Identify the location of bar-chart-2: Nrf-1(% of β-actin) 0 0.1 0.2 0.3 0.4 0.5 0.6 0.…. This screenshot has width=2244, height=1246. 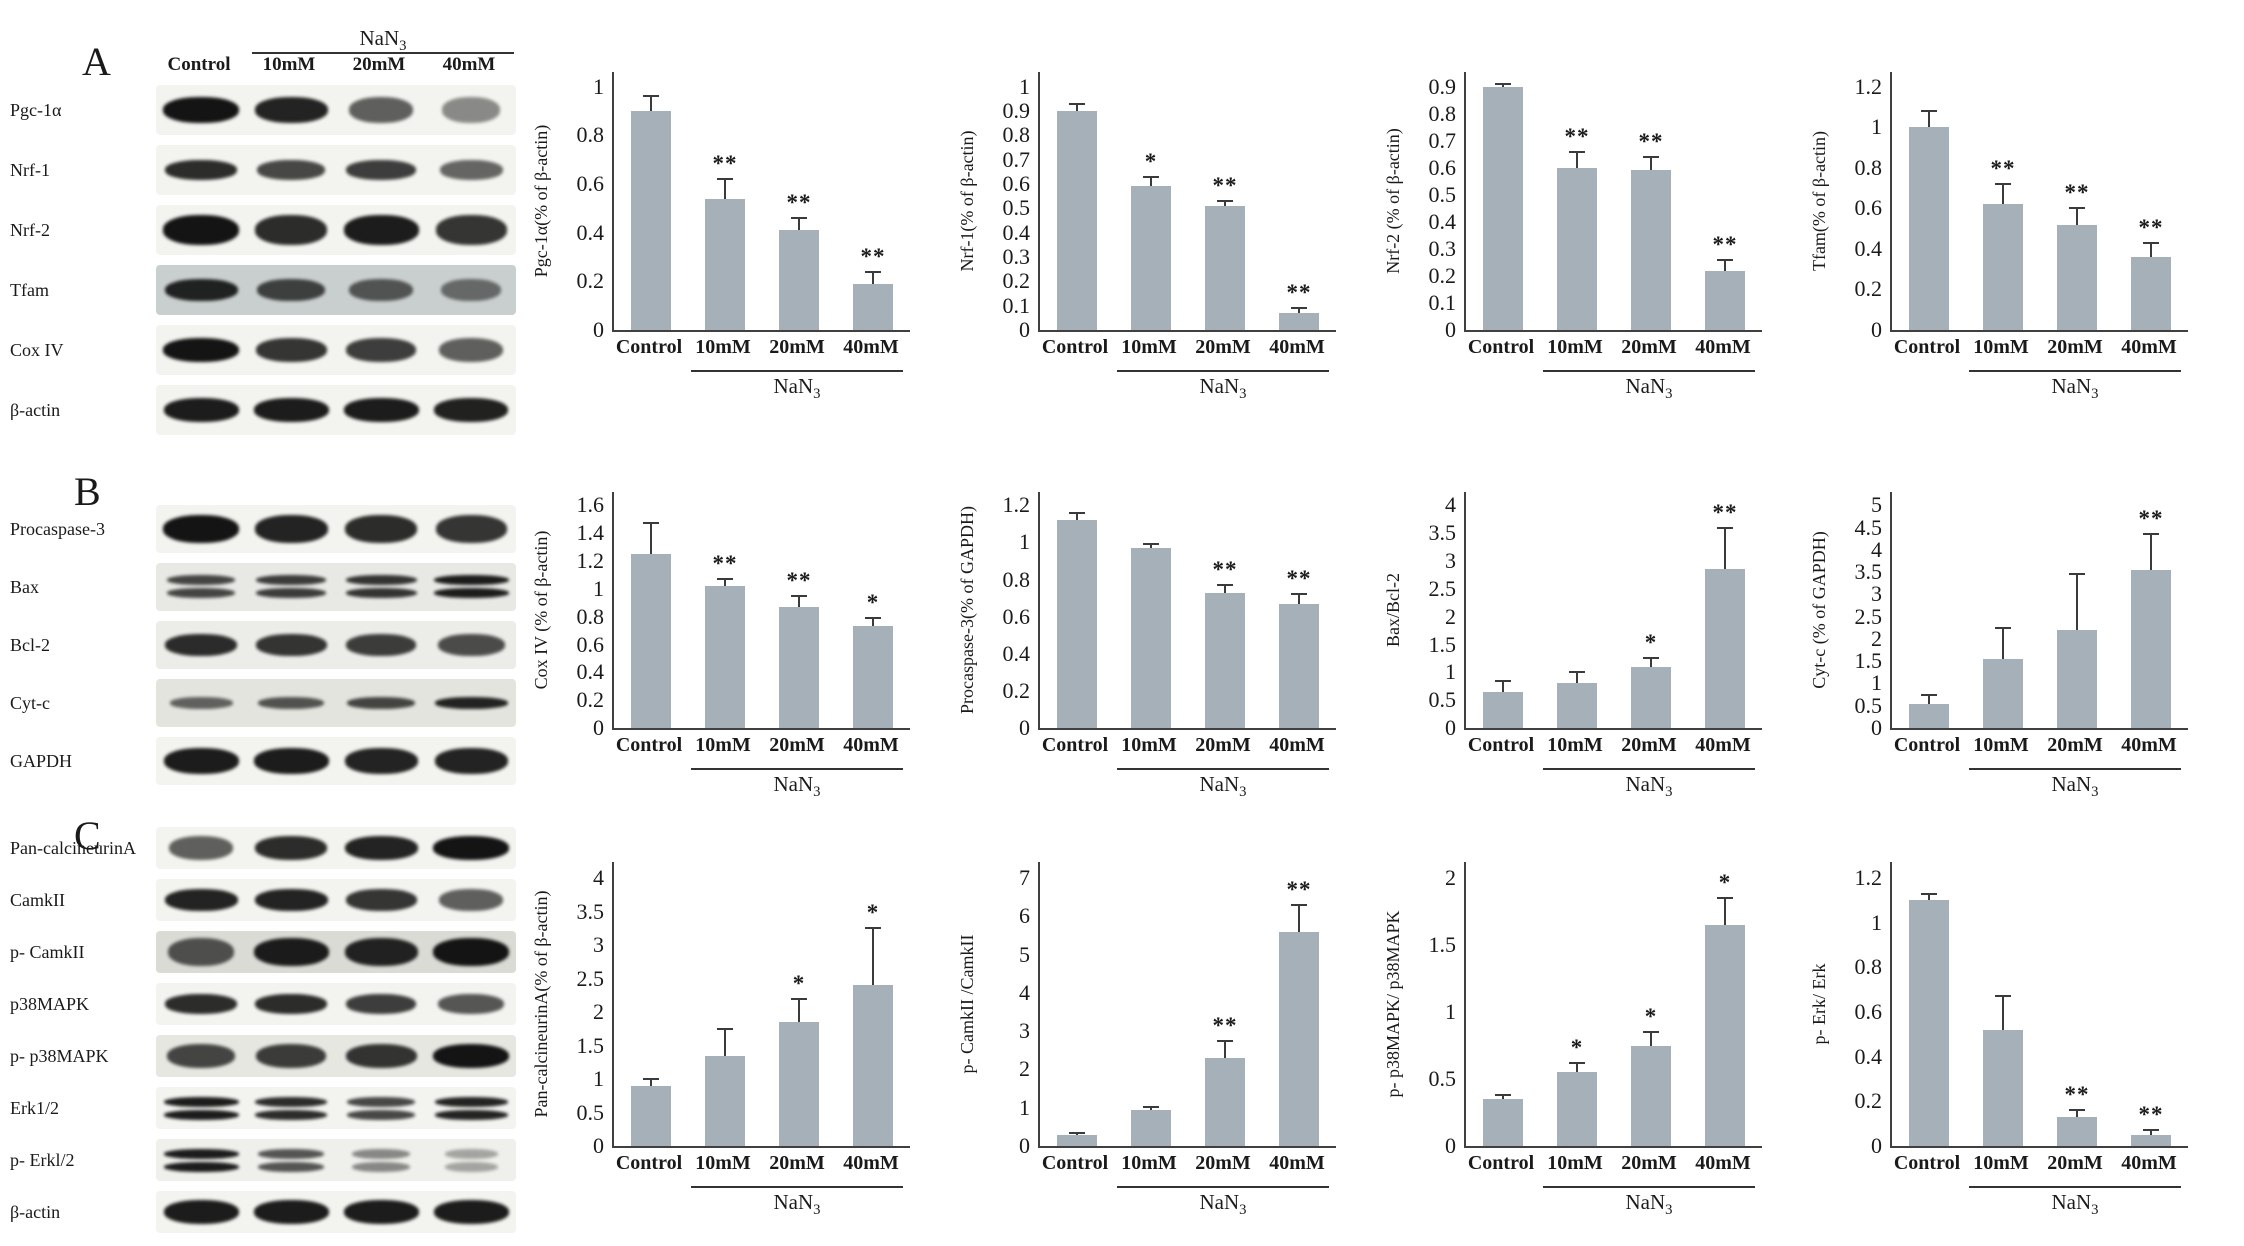
(1155, 214).